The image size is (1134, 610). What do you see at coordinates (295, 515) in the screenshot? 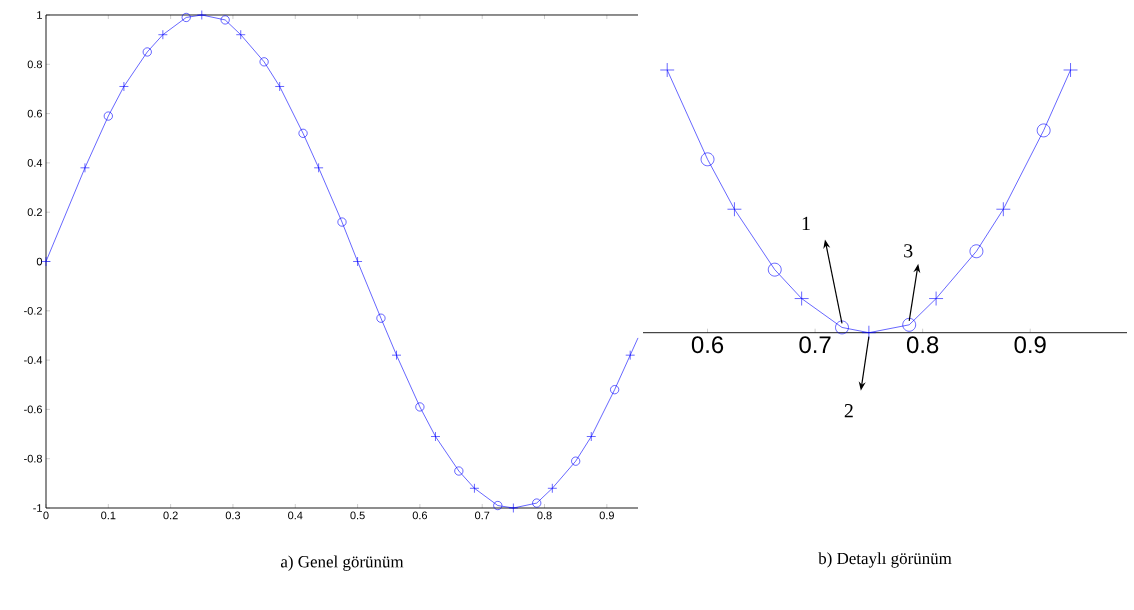
I see `x-tick-label: 0.4` at bounding box center [295, 515].